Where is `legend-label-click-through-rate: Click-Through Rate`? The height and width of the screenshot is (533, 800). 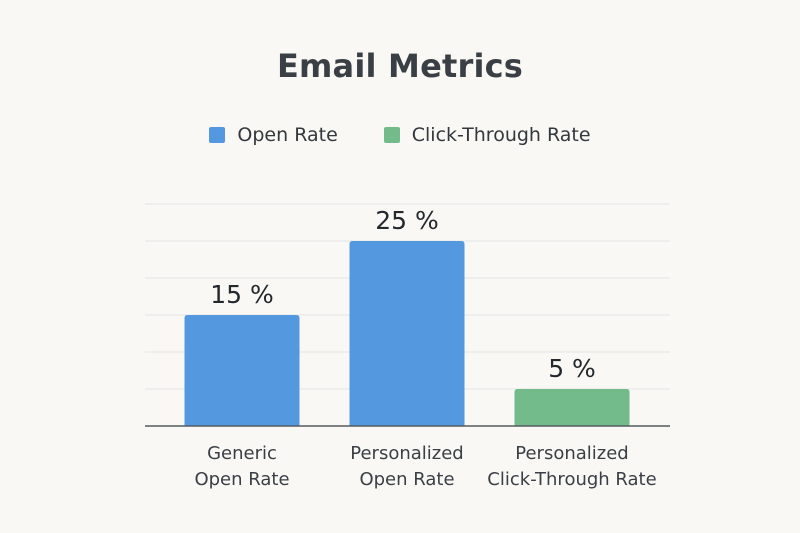 legend-label-click-through-rate: Click-Through Rate is located at coordinates (501, 135).